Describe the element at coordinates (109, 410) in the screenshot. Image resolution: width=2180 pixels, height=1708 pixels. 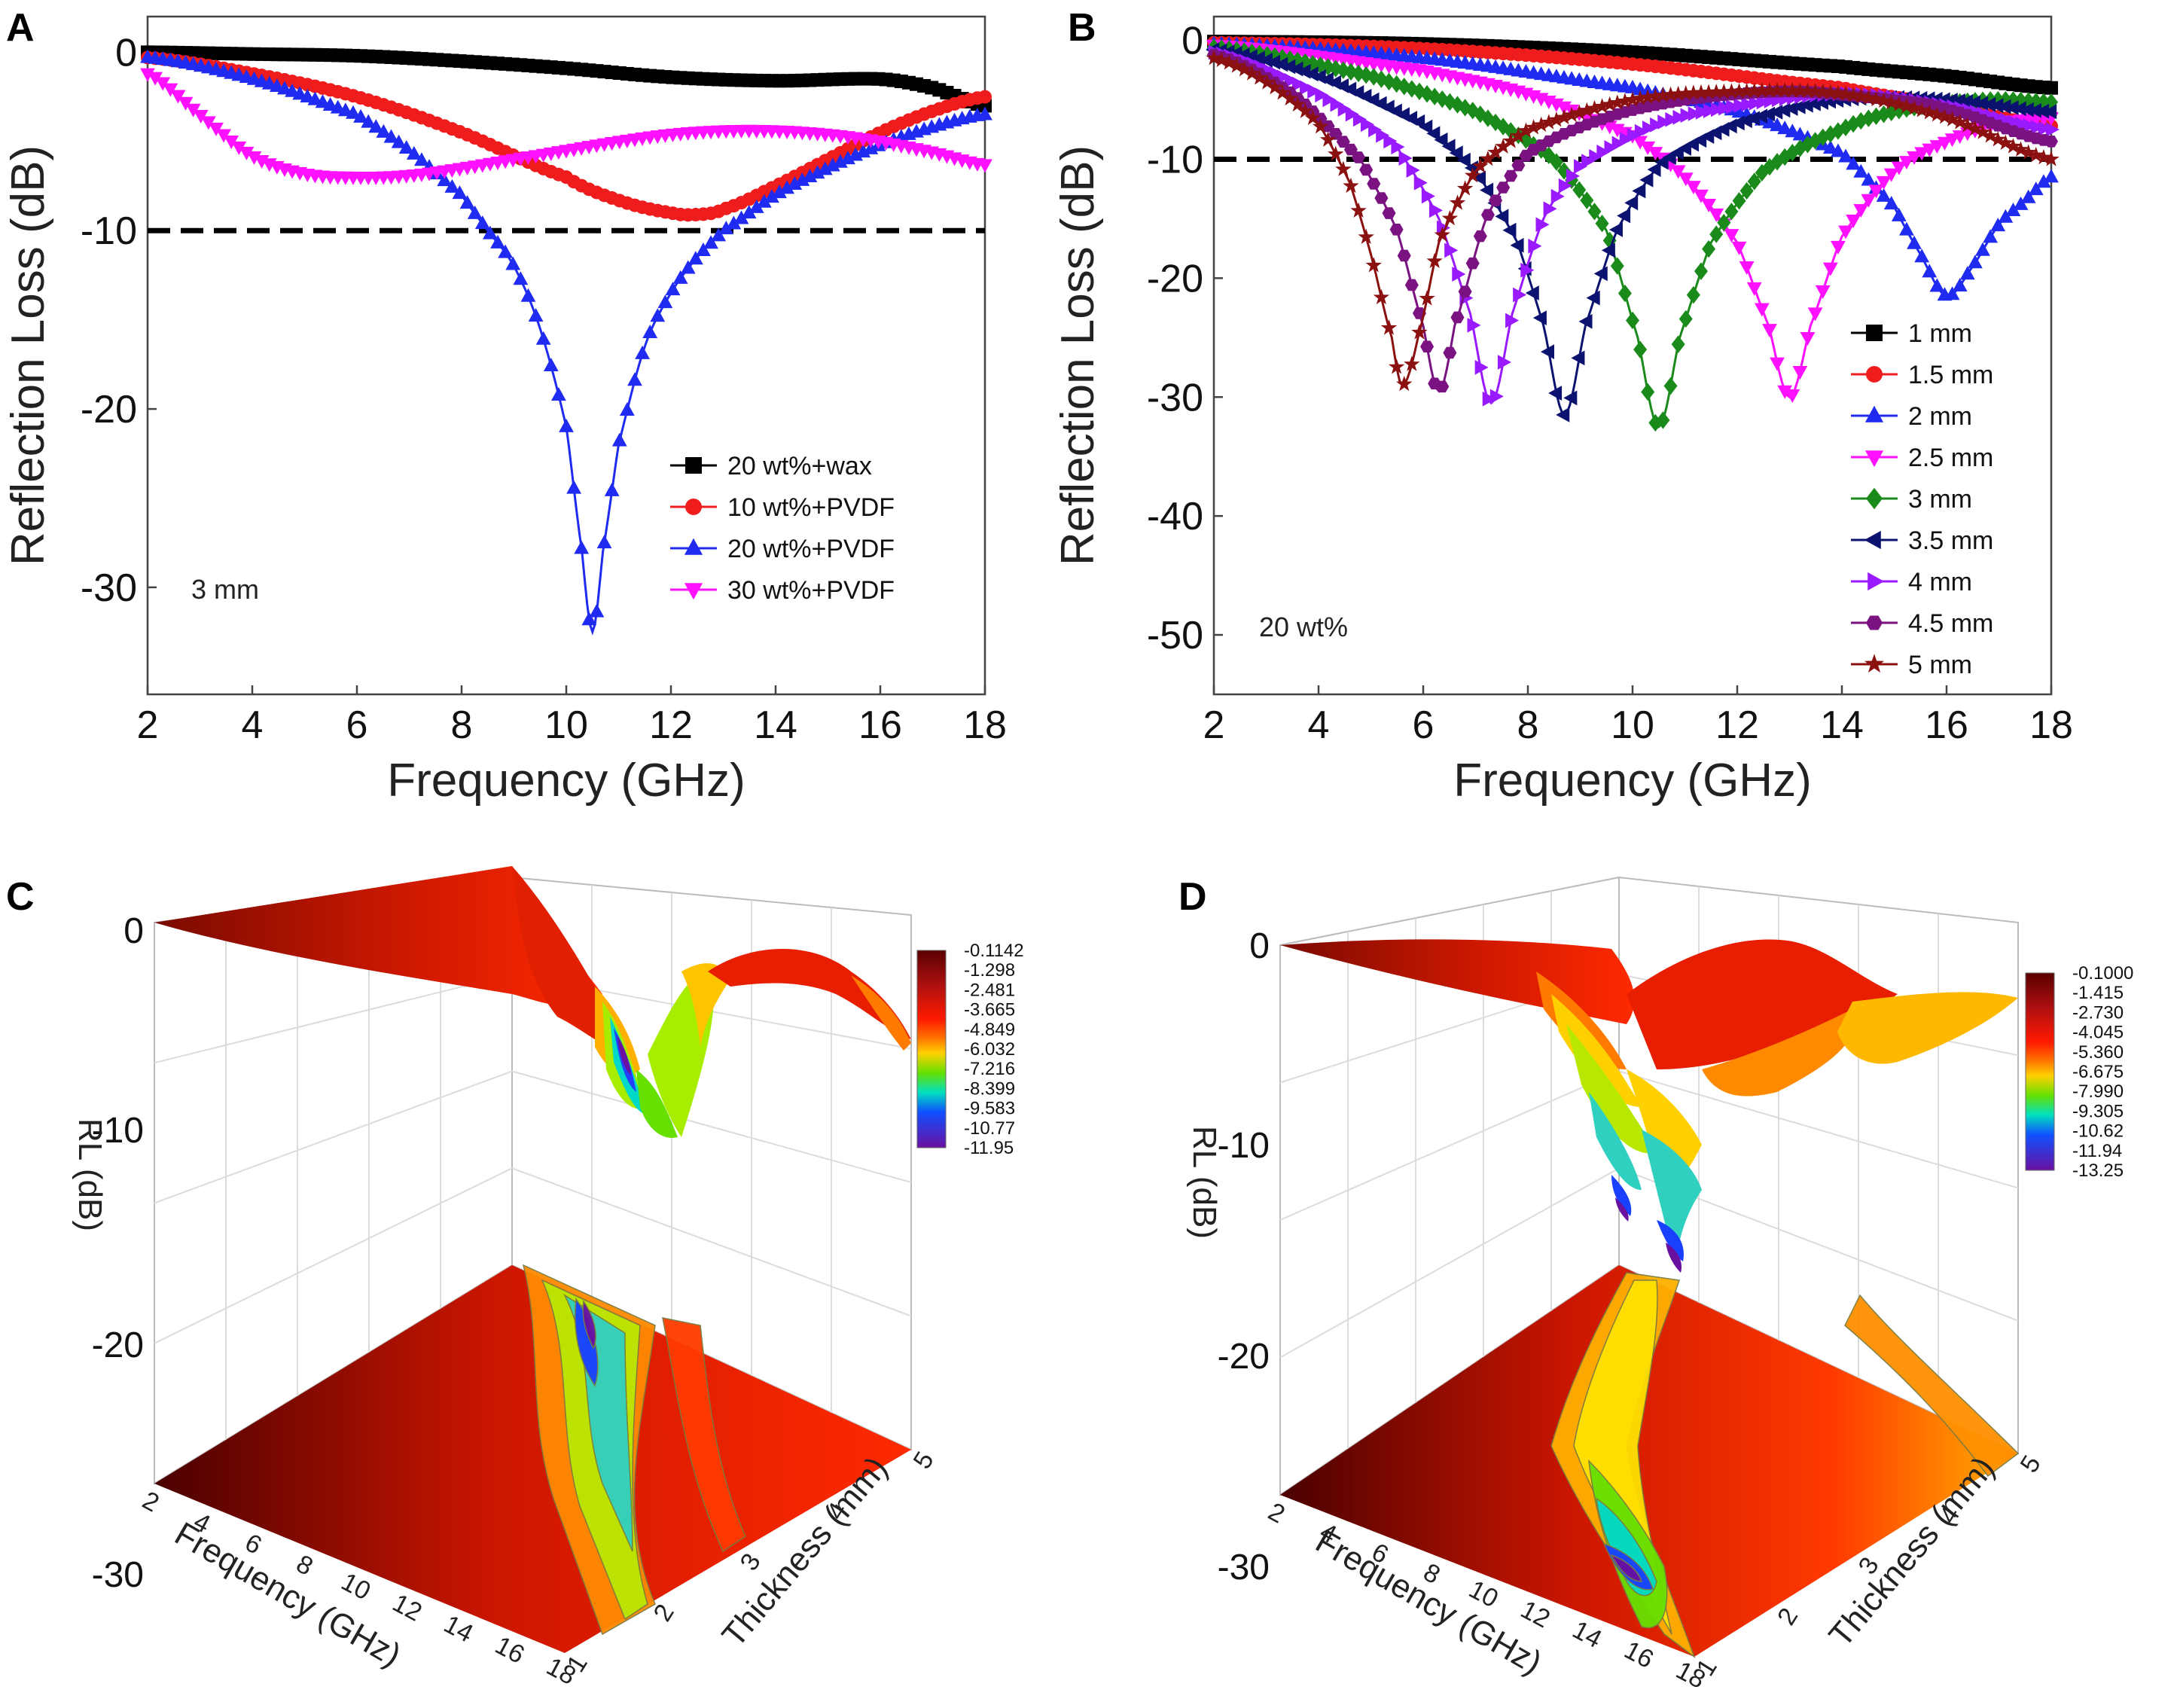
I see `y-tick-label: -20` at that location.